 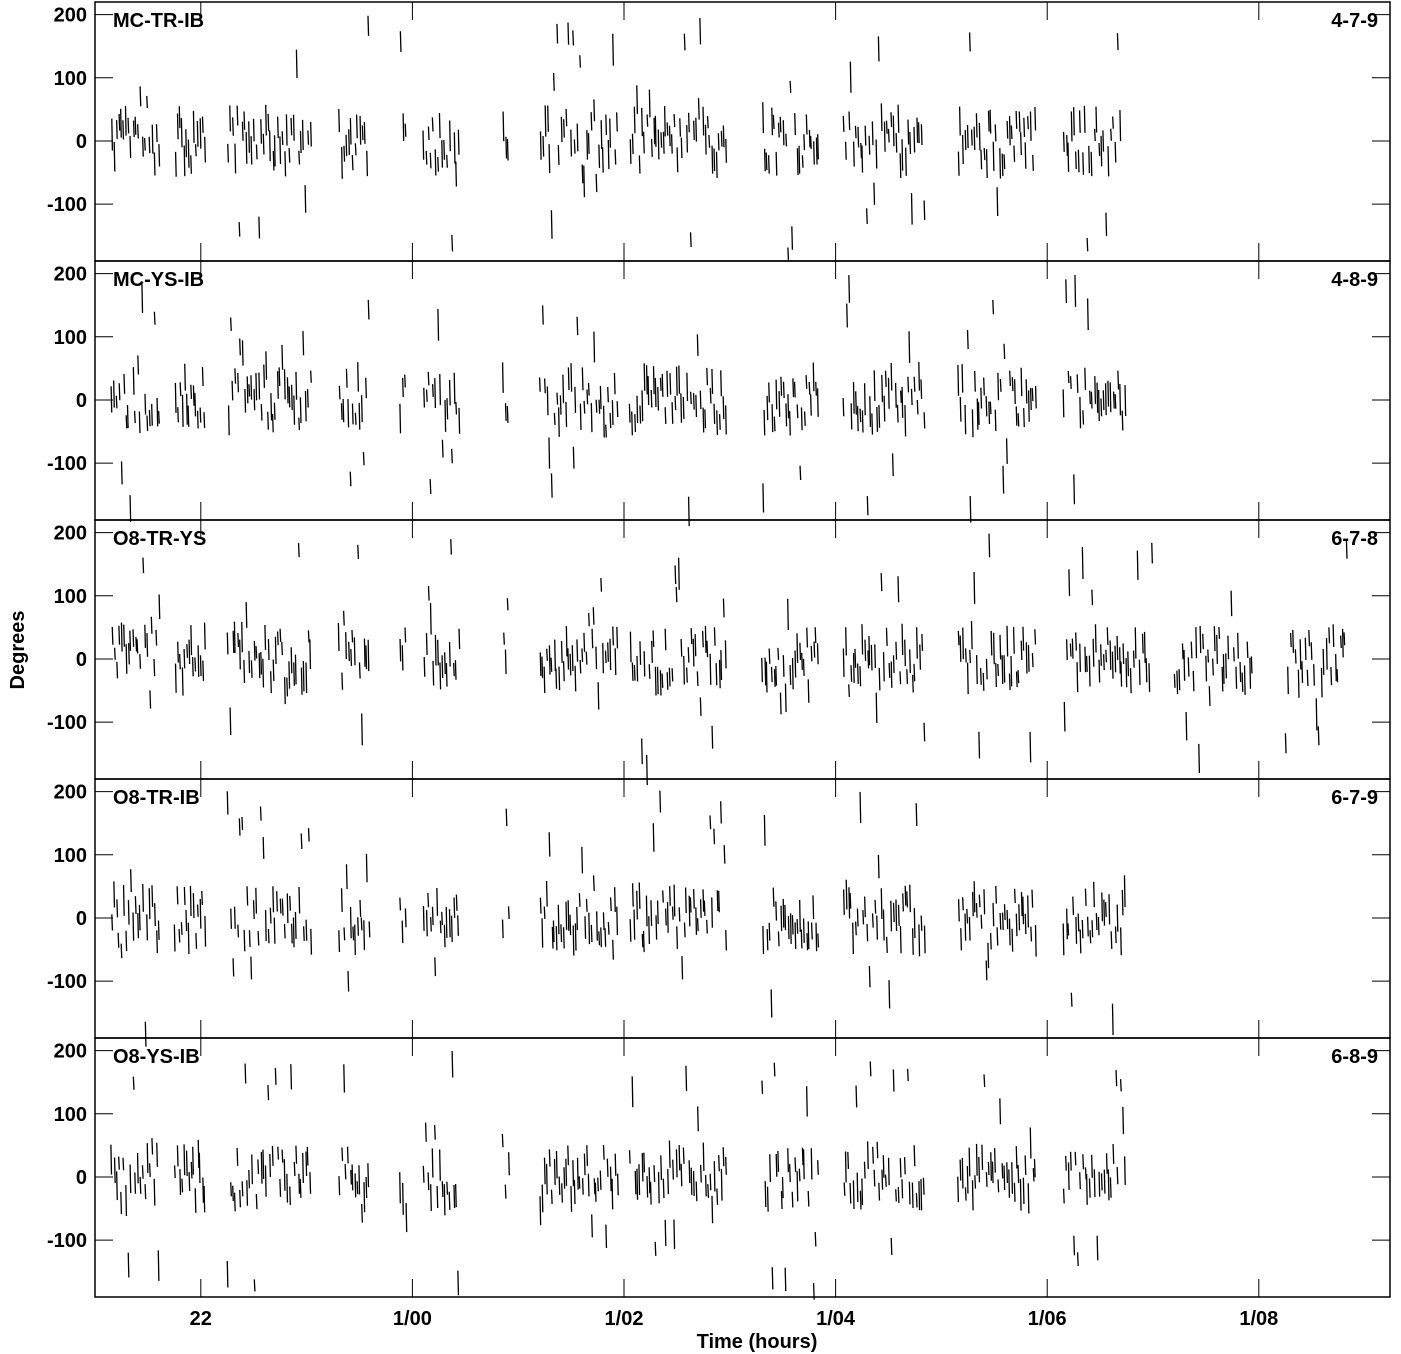 I want to click on panel-triplet-label: 6-7-8, so click(x=1354, y=539).